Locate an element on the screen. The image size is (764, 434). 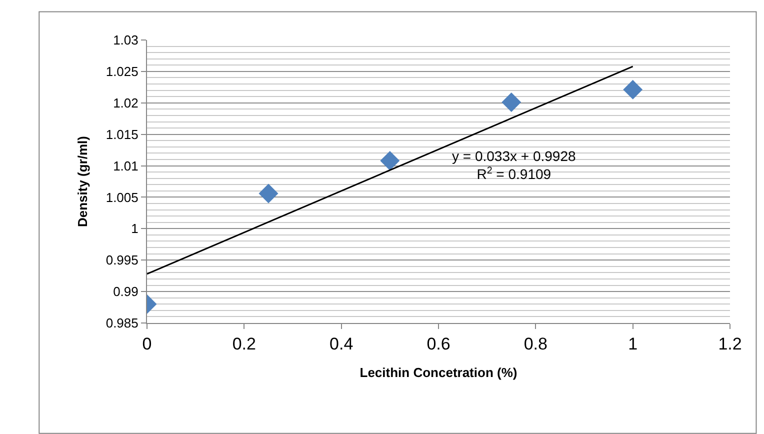
x-tick-label: 0.2 is located at coordinates (244, 344).